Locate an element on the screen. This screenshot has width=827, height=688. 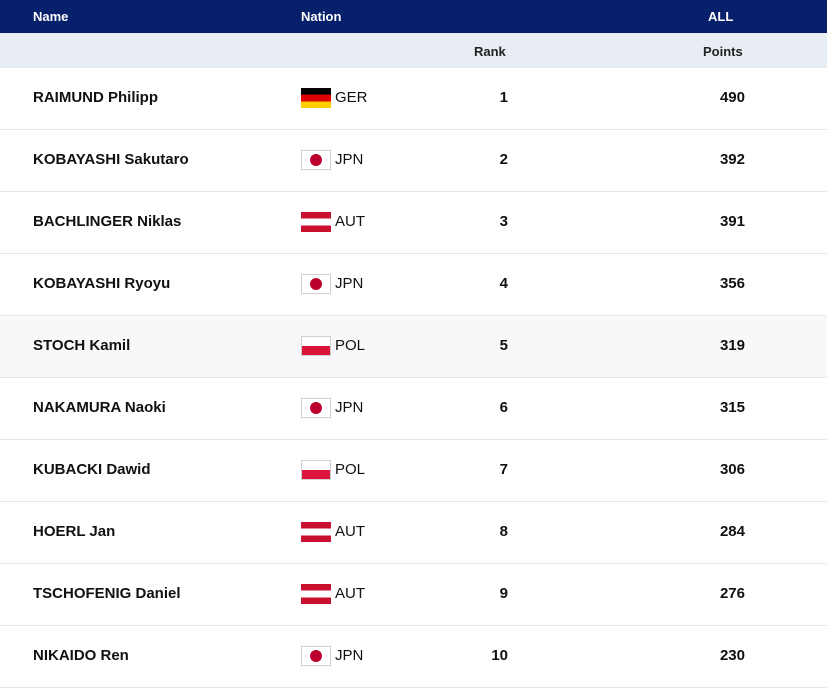
rank-value: 2 is located at coordinates (503, 159).